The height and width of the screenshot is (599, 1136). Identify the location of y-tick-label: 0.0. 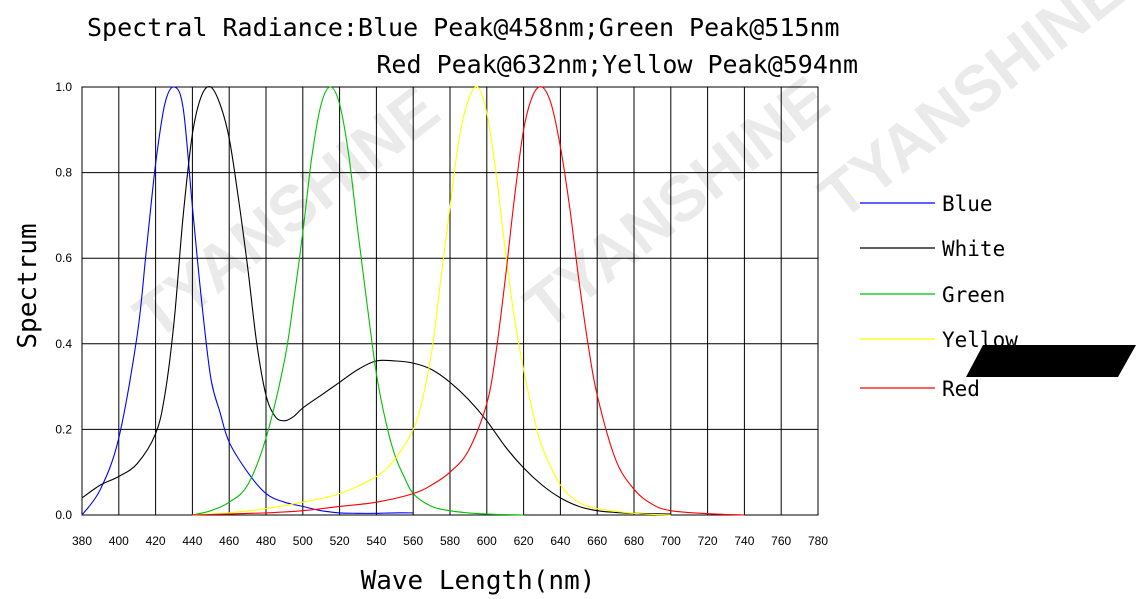
(63, 515).